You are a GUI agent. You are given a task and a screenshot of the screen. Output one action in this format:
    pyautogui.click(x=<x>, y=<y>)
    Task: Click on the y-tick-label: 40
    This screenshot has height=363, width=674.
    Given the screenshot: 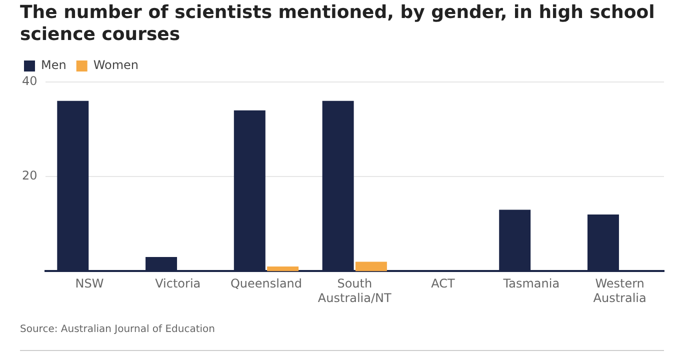 What is the action you would take?
    pyautogui.click(x=30, y=81)
    